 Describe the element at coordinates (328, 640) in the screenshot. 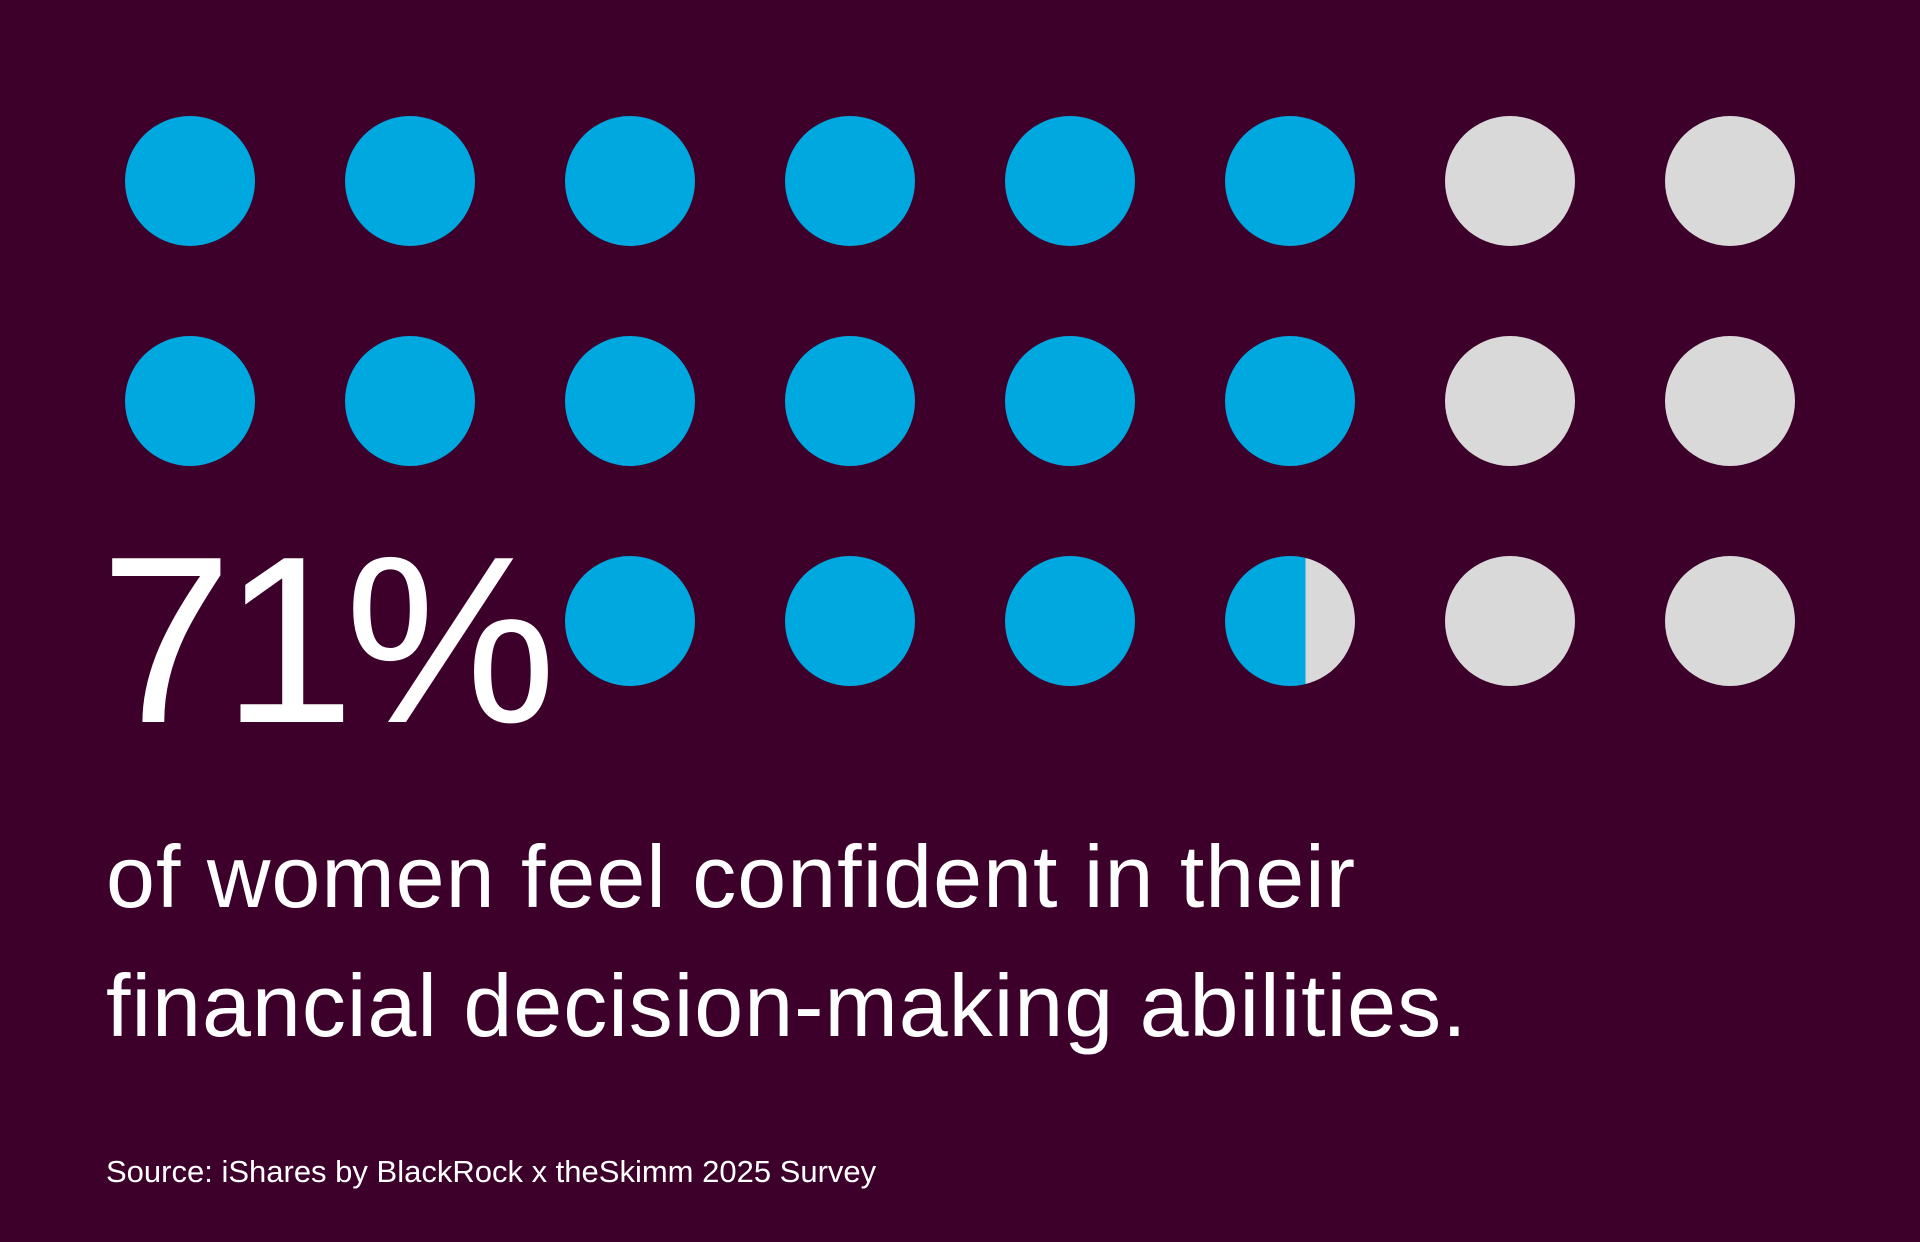

I see `headline-stat: 71%` at that location.